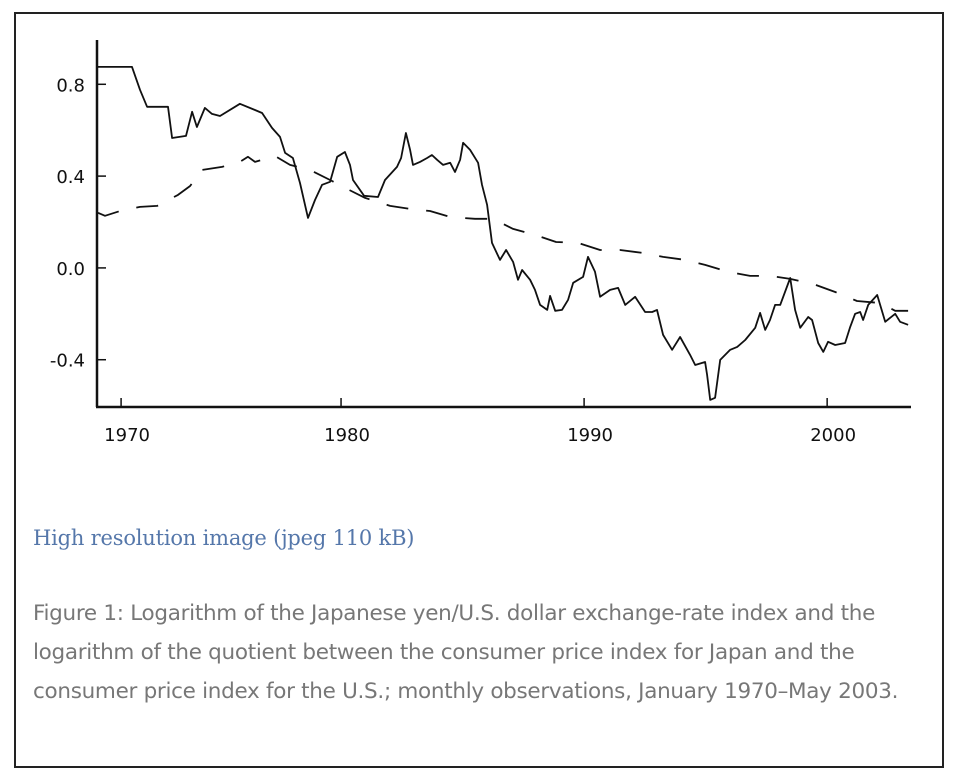 Image resolution: width=970 pixels, height=780 pixels. Describe the element at coordinates (833, 435) in the screenshot. I see `x-tick-label: 2000` at that location.